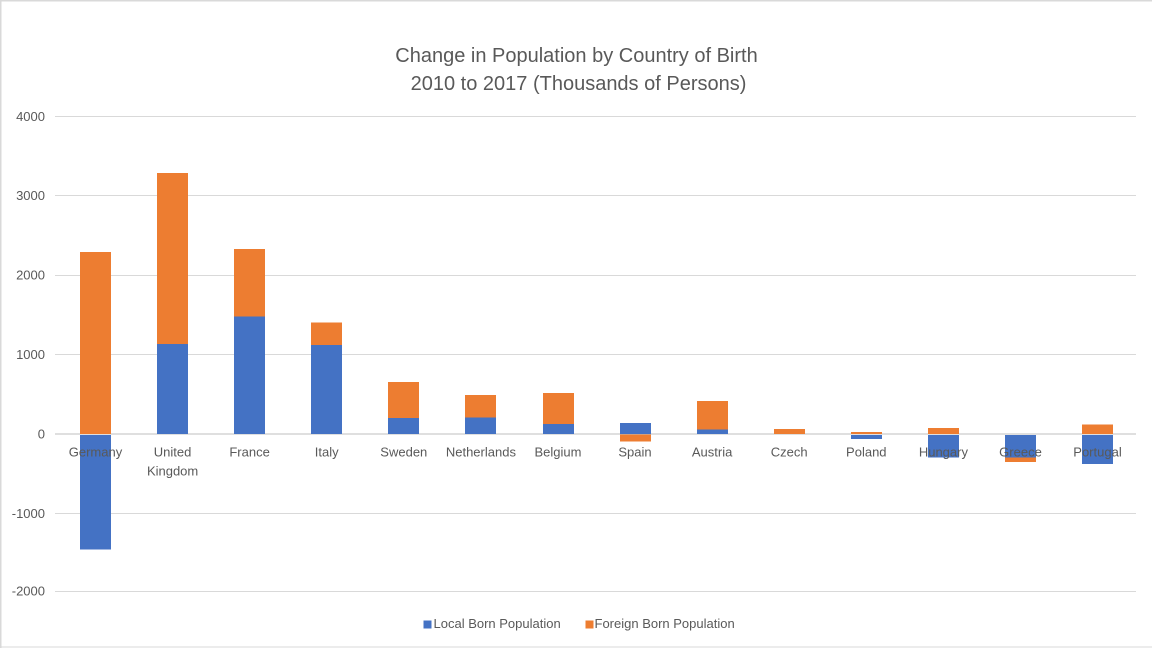 This screenshot has width=1152, height=648. What do you see at coordinates (576, 56) in the screenshot?
I see `svg-text:Change in Population by Countr: Change in Population by Country of Birth` at bounding box center [576, 56].